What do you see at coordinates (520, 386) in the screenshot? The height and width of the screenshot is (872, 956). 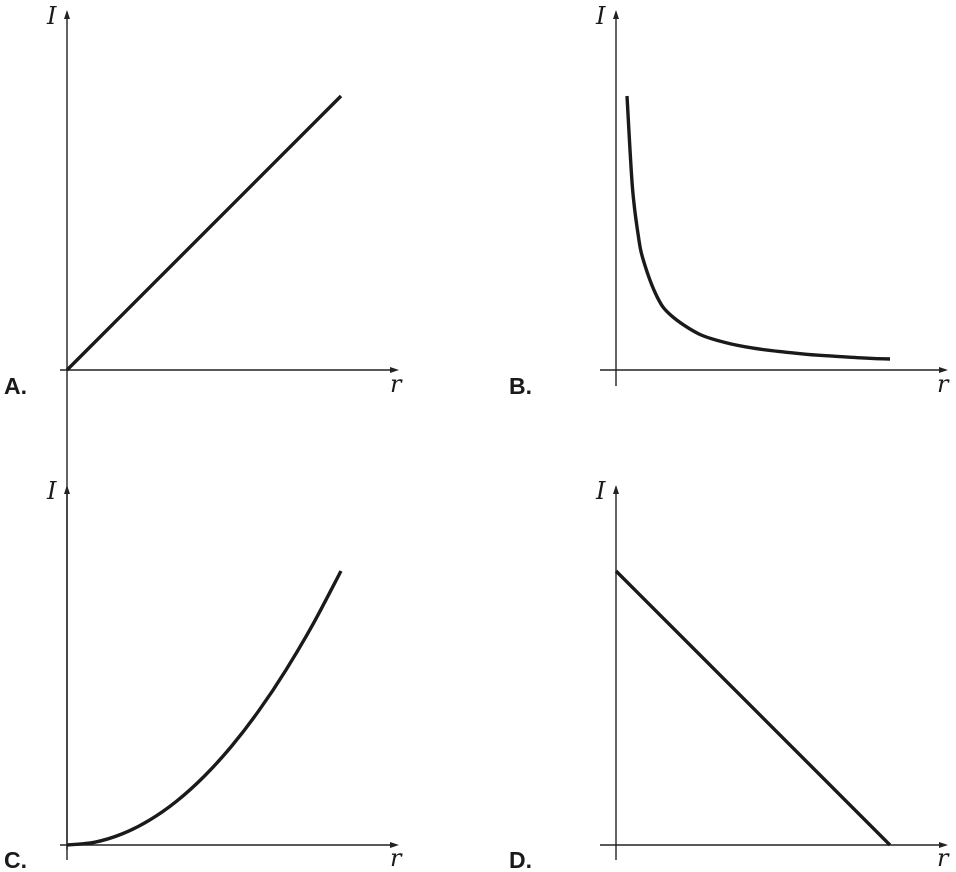 I see `panel-label-b: B.` at bounding box center [520, 386].